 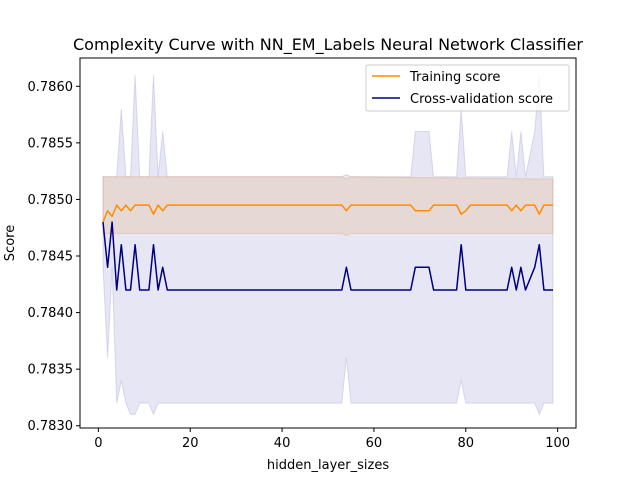 I want to click on y-axis-label: Score, so click(x=10, y=243).